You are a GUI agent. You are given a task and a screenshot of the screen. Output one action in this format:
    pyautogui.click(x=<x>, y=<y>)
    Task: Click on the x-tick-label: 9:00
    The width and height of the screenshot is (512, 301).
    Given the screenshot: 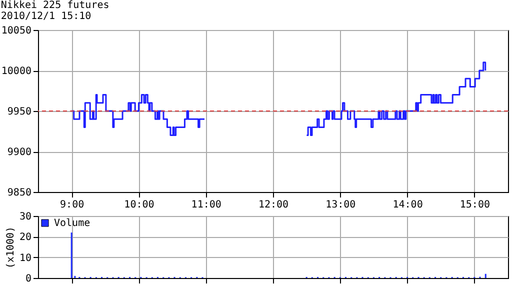 What is the action you would take?
    pyautogui.click(x=72, y=205)
    